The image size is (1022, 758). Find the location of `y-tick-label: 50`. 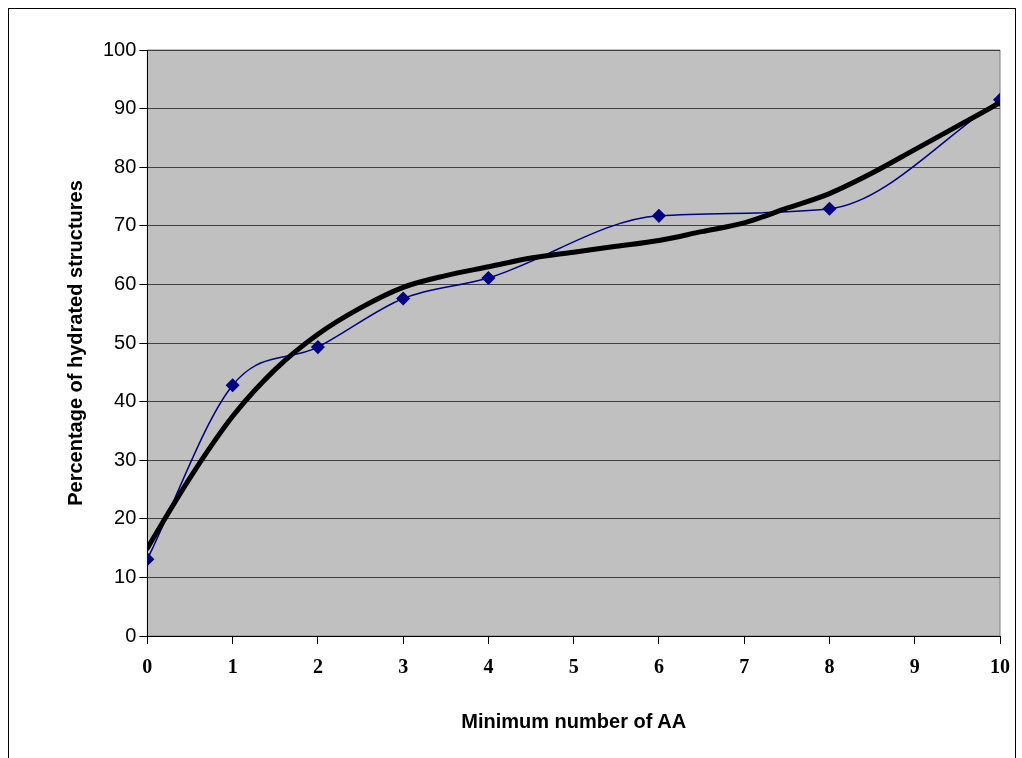

y-tick-label: 50 is located at coordinates (125, 341).